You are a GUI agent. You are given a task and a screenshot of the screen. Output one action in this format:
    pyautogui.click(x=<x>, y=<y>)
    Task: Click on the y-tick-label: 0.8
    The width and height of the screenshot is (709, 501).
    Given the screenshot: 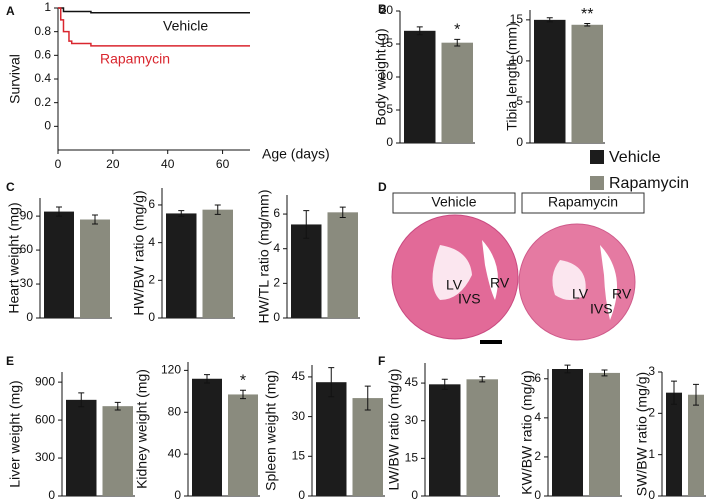 What is the action you would take?
    pyautogui.click(x=42, y=31)
    